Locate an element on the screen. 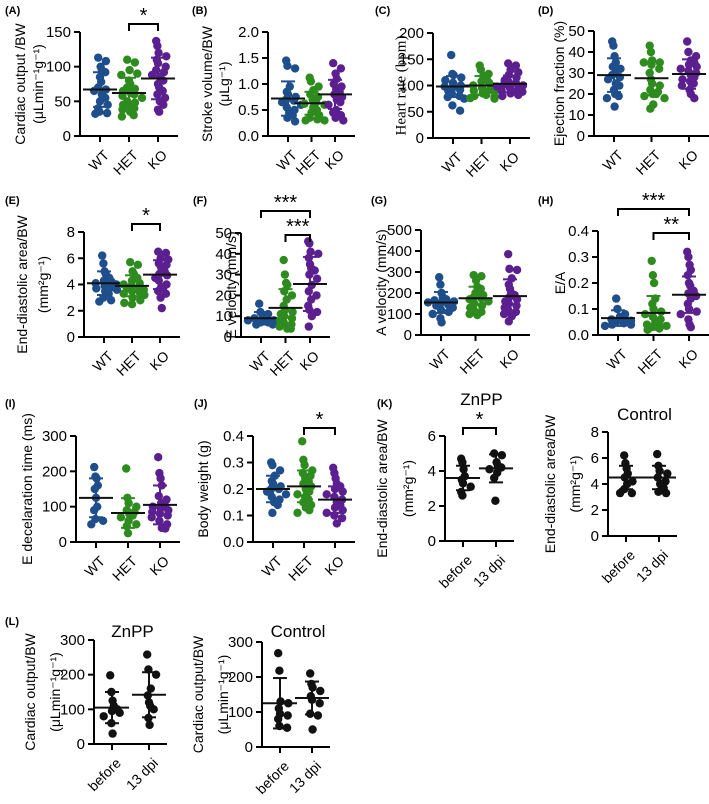 The image size is (709, 804). significance-label: *** is located at coordinates (298, 227).